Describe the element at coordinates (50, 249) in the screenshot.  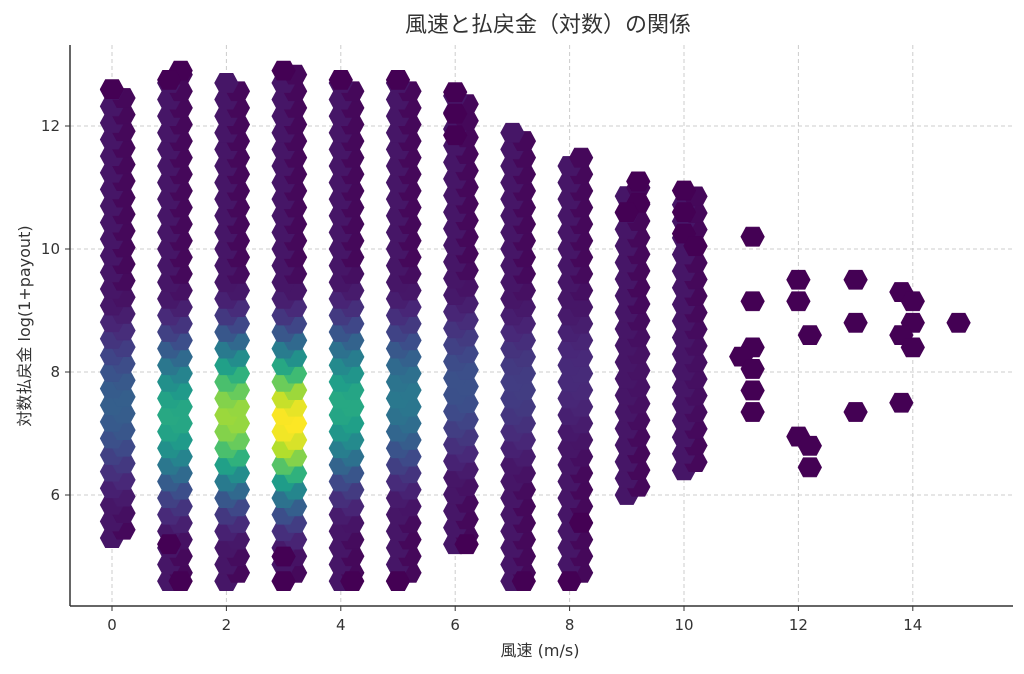
I see `y-tick-label: 10` at that location.